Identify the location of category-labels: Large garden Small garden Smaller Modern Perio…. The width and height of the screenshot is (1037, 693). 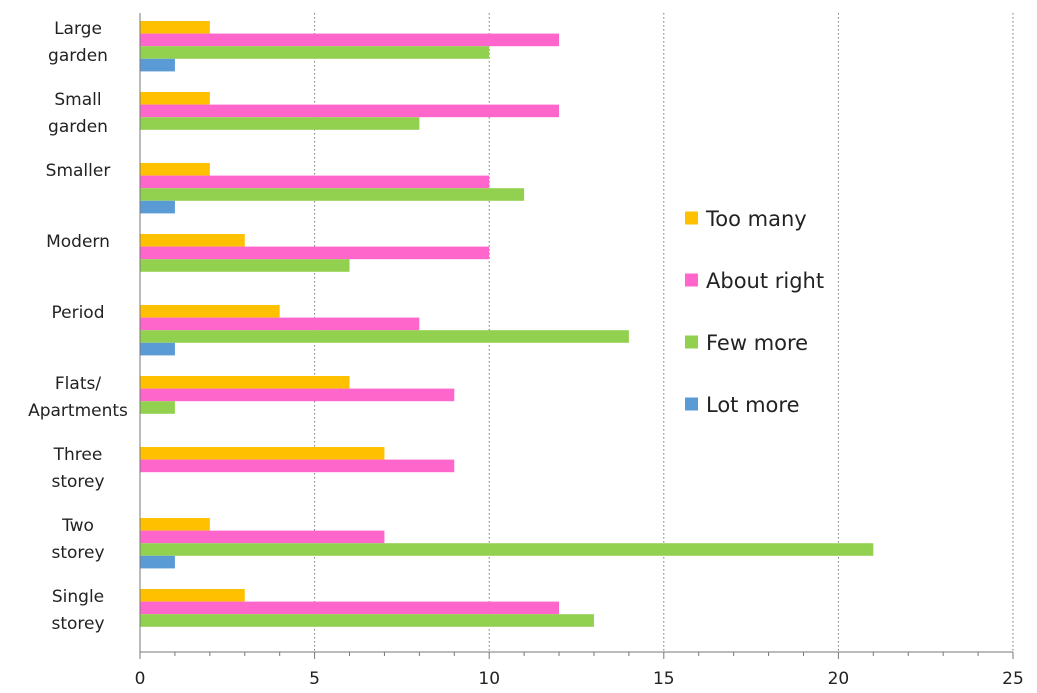
(78, 326).